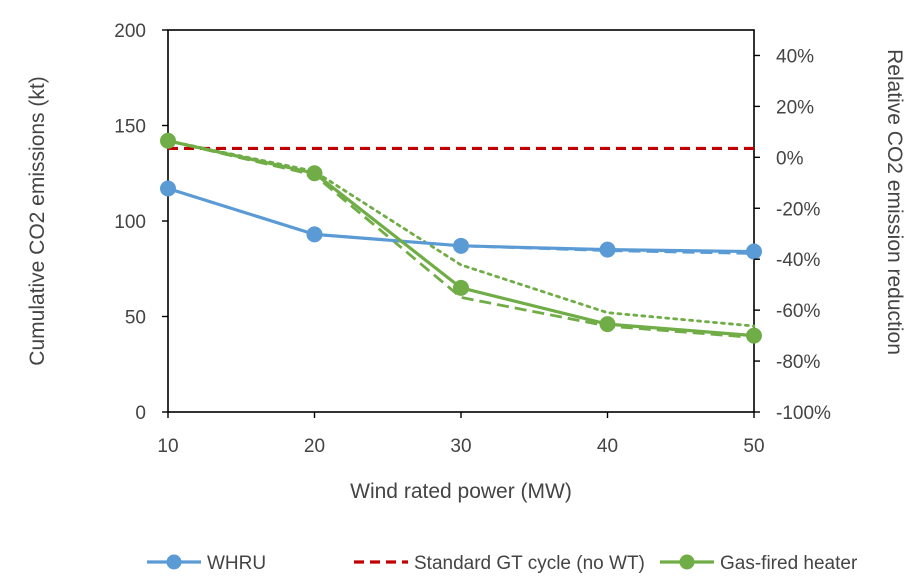 This screenshot has height=581, width=913. What do you see at coordinates (795, 107) in the screenshot?
I see `y2-tick-label: 20%` at bounding box center [795, 107].